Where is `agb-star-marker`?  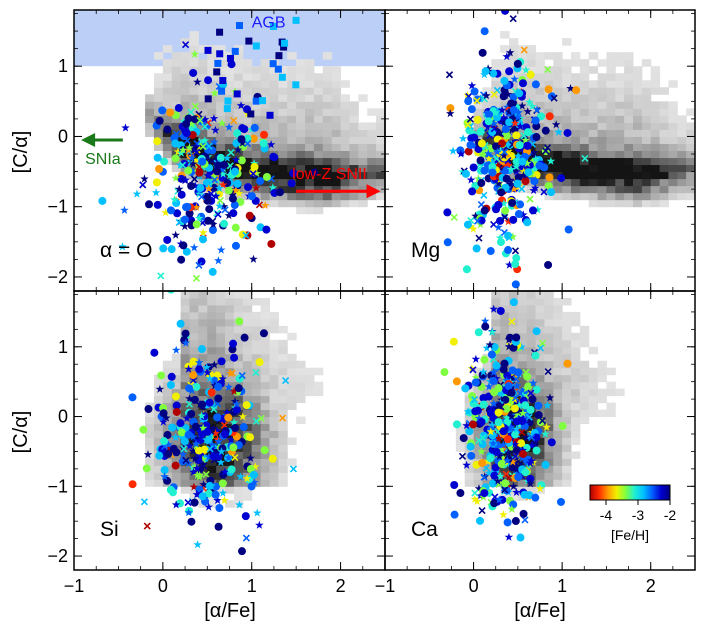
agb-star-marker is located at coordinates (279, 56).